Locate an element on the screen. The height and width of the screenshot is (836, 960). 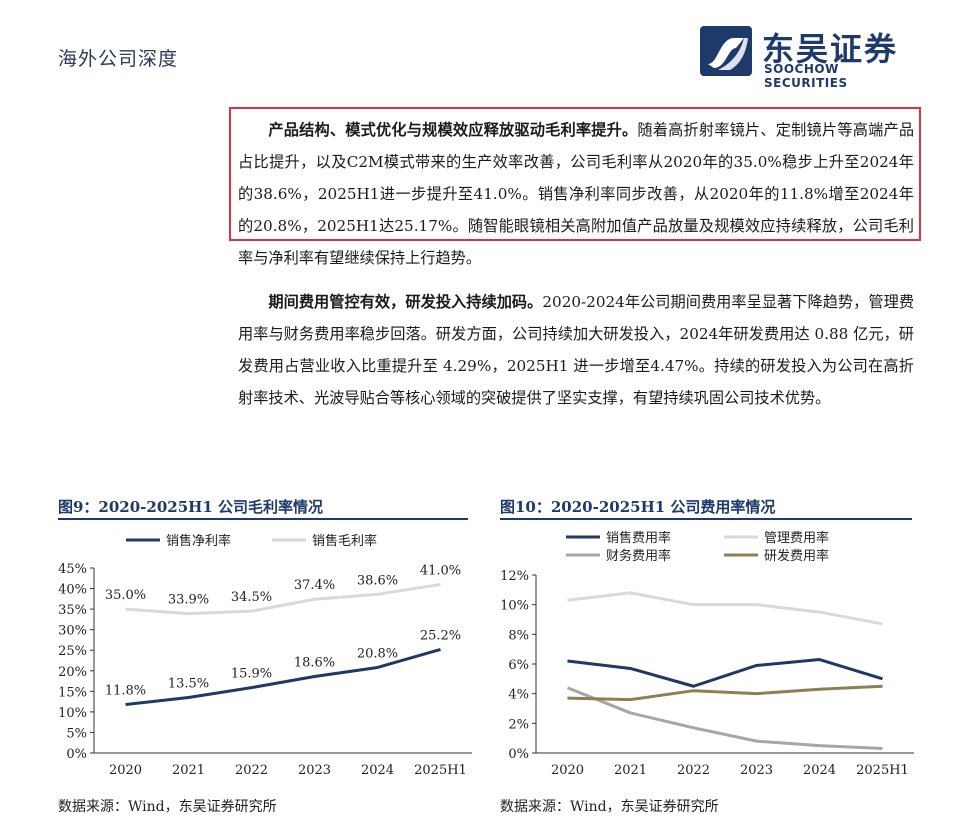
legend-label: 研发费用率 is located at coordinates (796, 556).